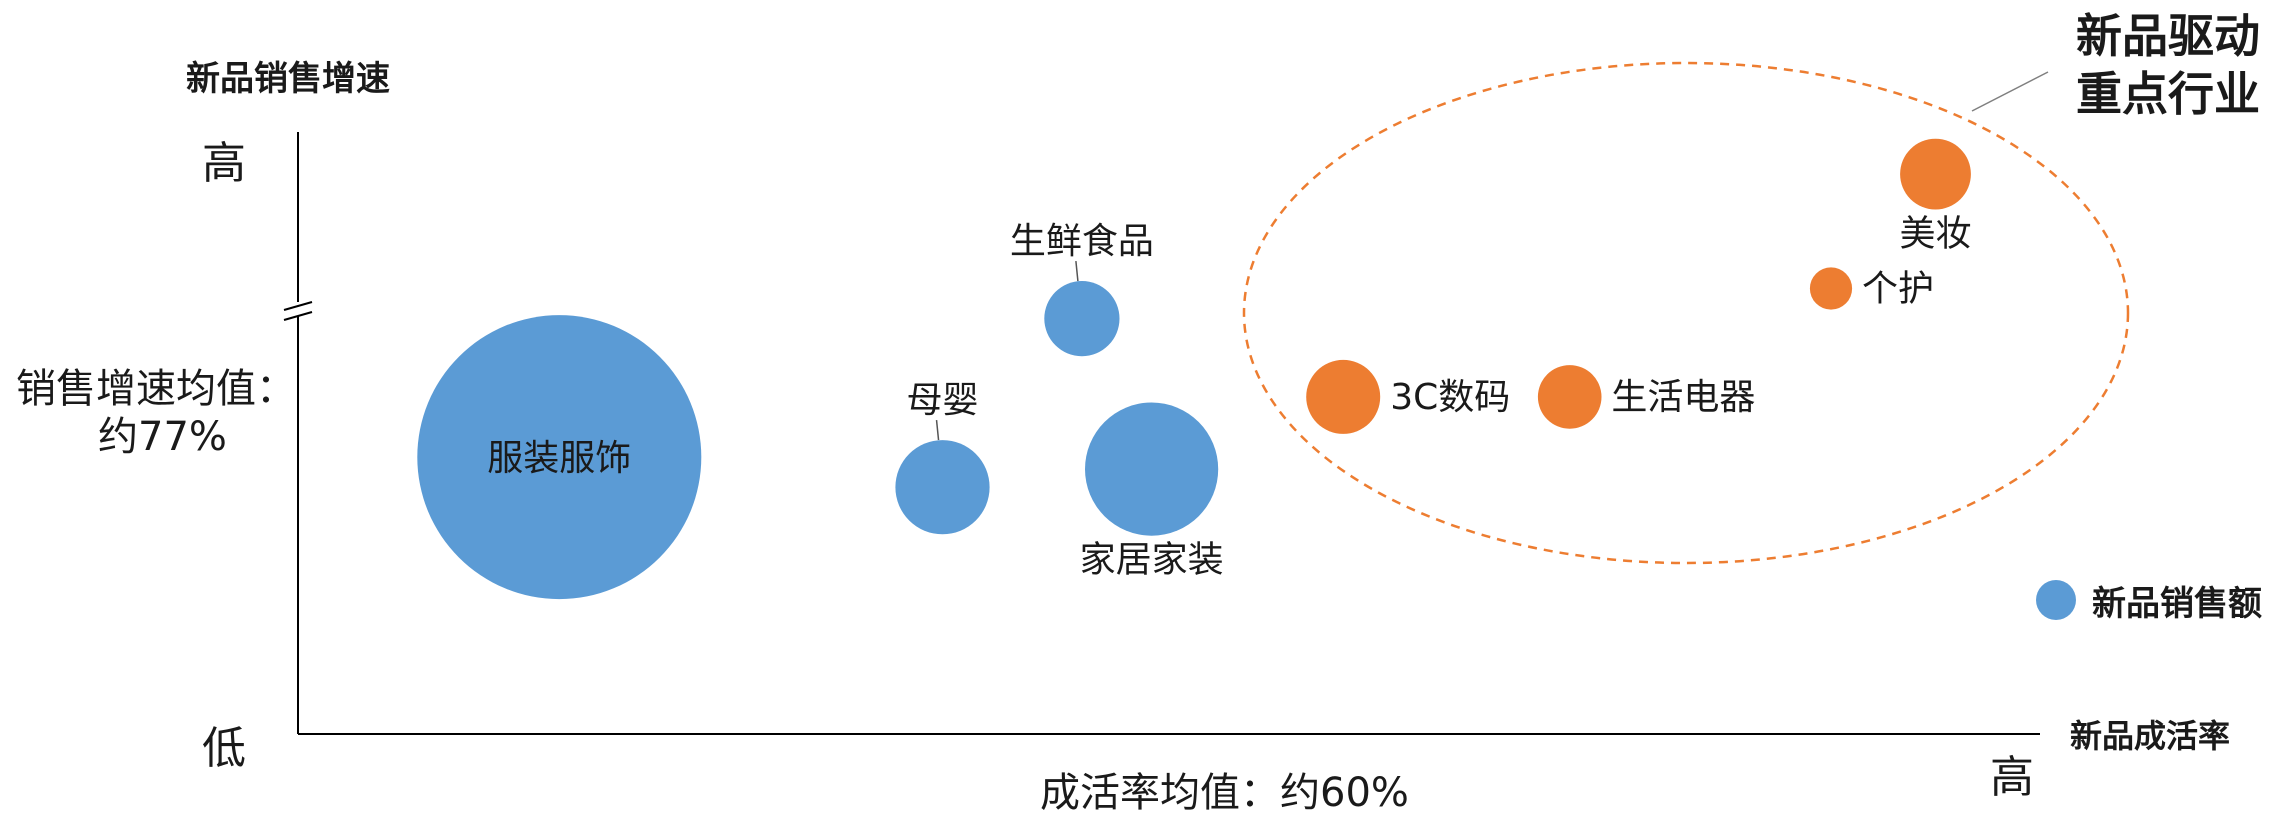 This screenshot has height=819, width=2285. I want to click on highlight-callout-line, so click(2010, 91).